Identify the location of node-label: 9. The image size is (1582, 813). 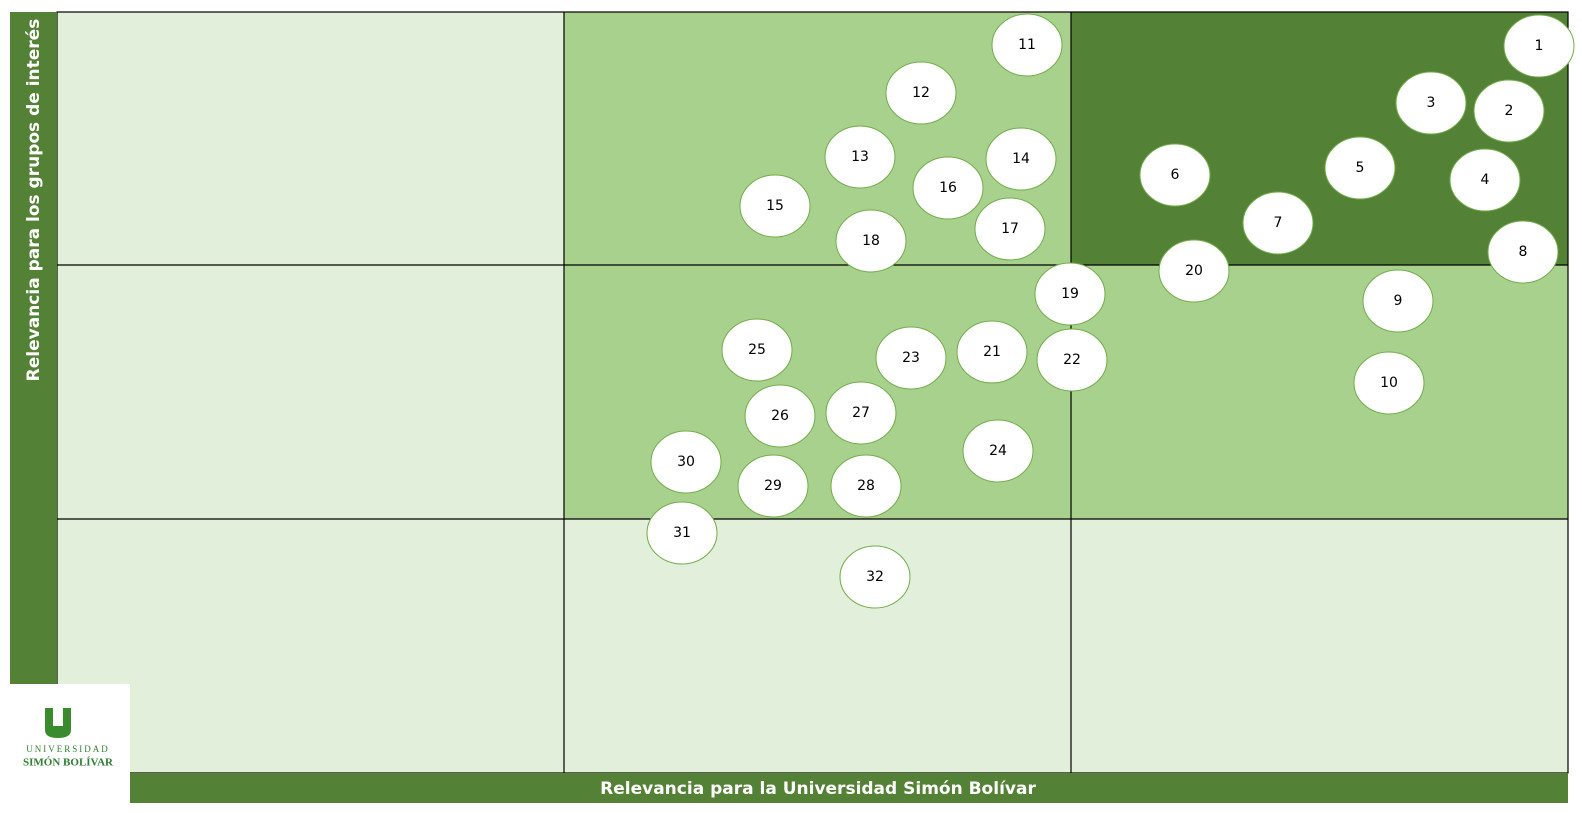
(1398, 301).